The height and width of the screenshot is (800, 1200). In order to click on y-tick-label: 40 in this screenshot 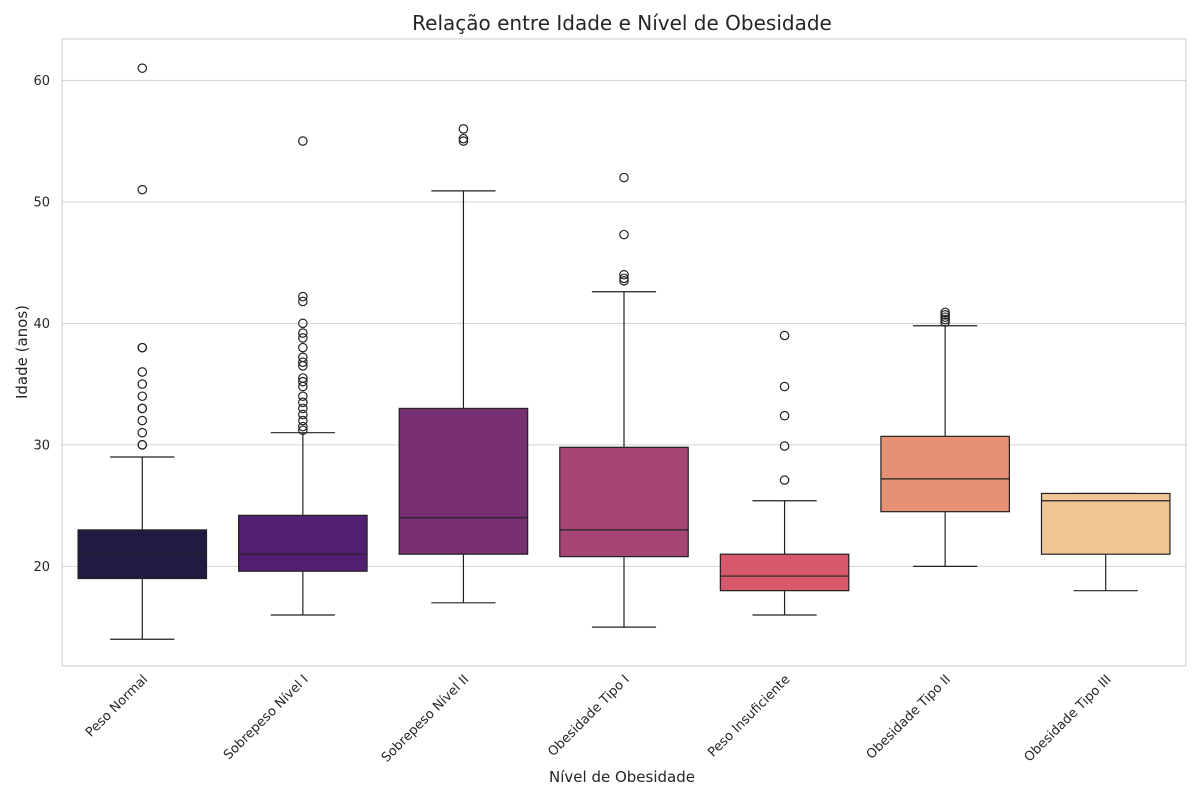, I will do `click(41, 324)`.